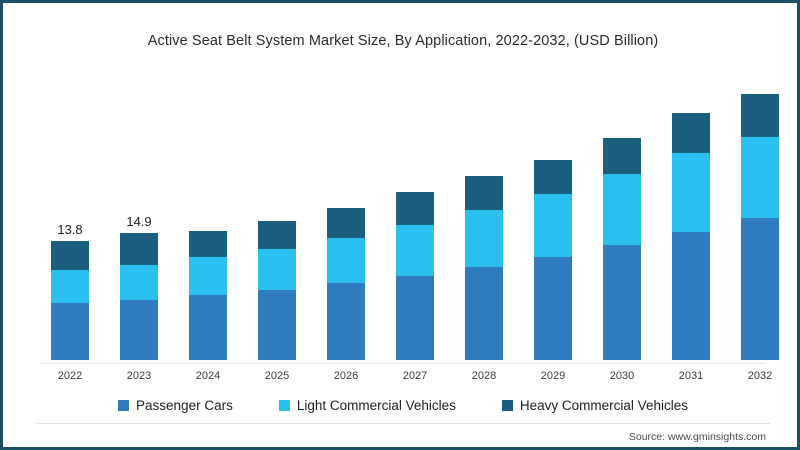  I want to click on bar-2031, so click(691, 236).